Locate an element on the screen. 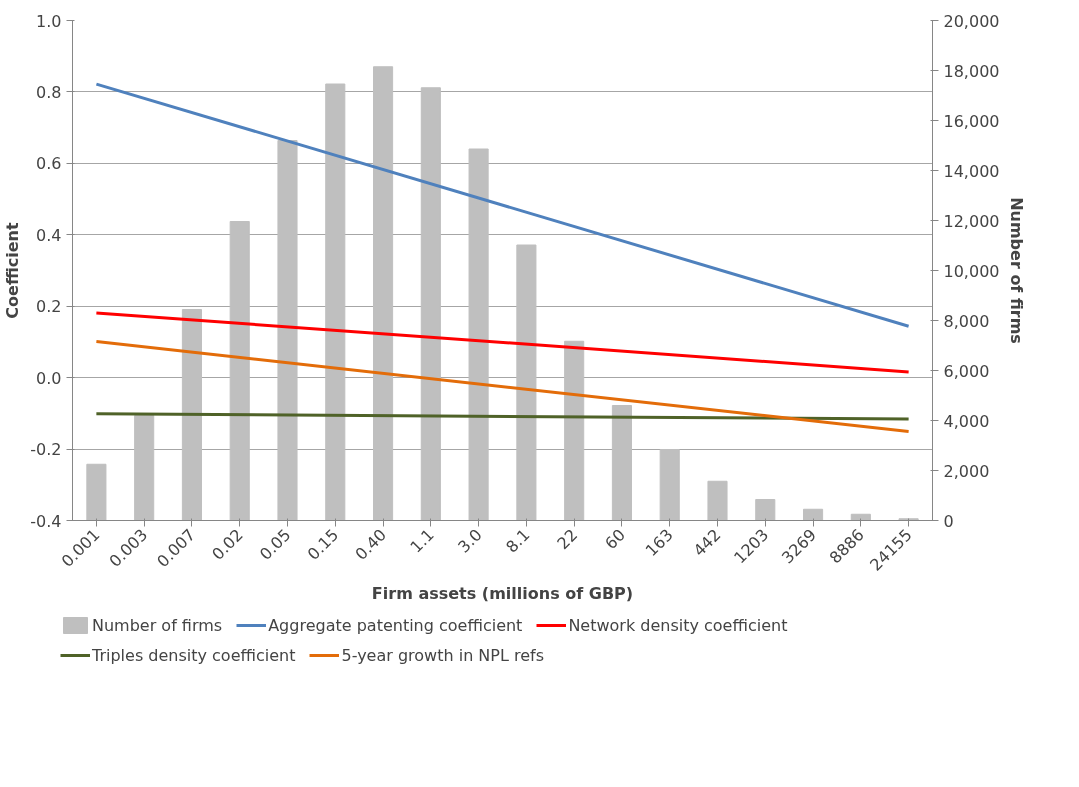 The height and width of the screenshot is (787, 1079). y2-tick-label: 20,000 is located at coordinates (971, 21).